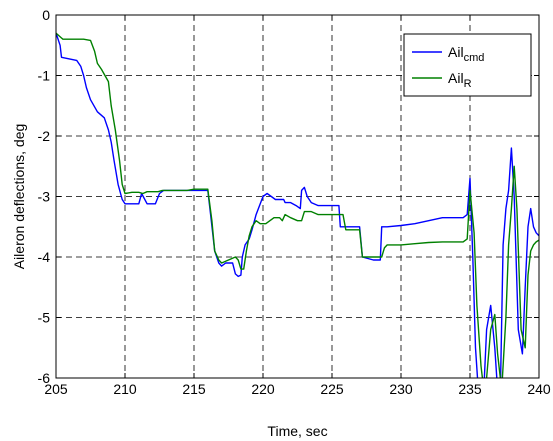  Describe the element at coordinates (470, 389) in the screenshot. I see `x-tick-label: 235` at that location.